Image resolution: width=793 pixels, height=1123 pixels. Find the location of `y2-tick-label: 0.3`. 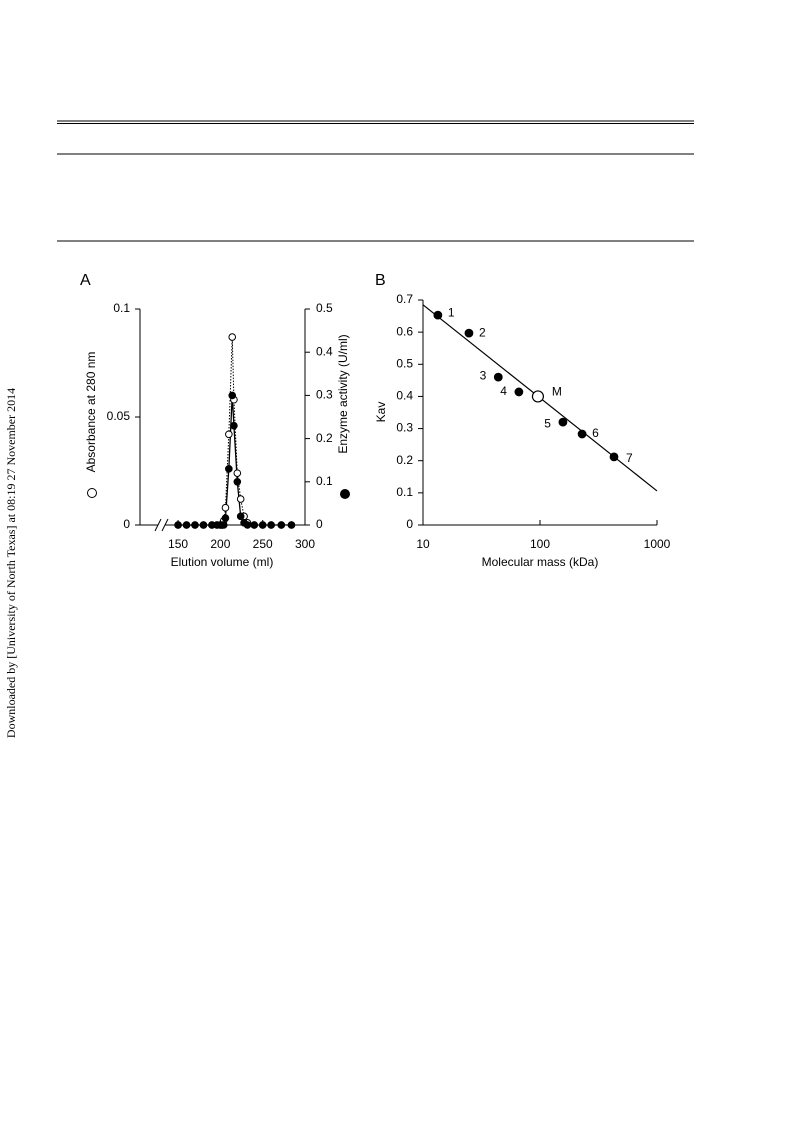

y2-tick-label: 0.3 is located at coordinates (324, 395).